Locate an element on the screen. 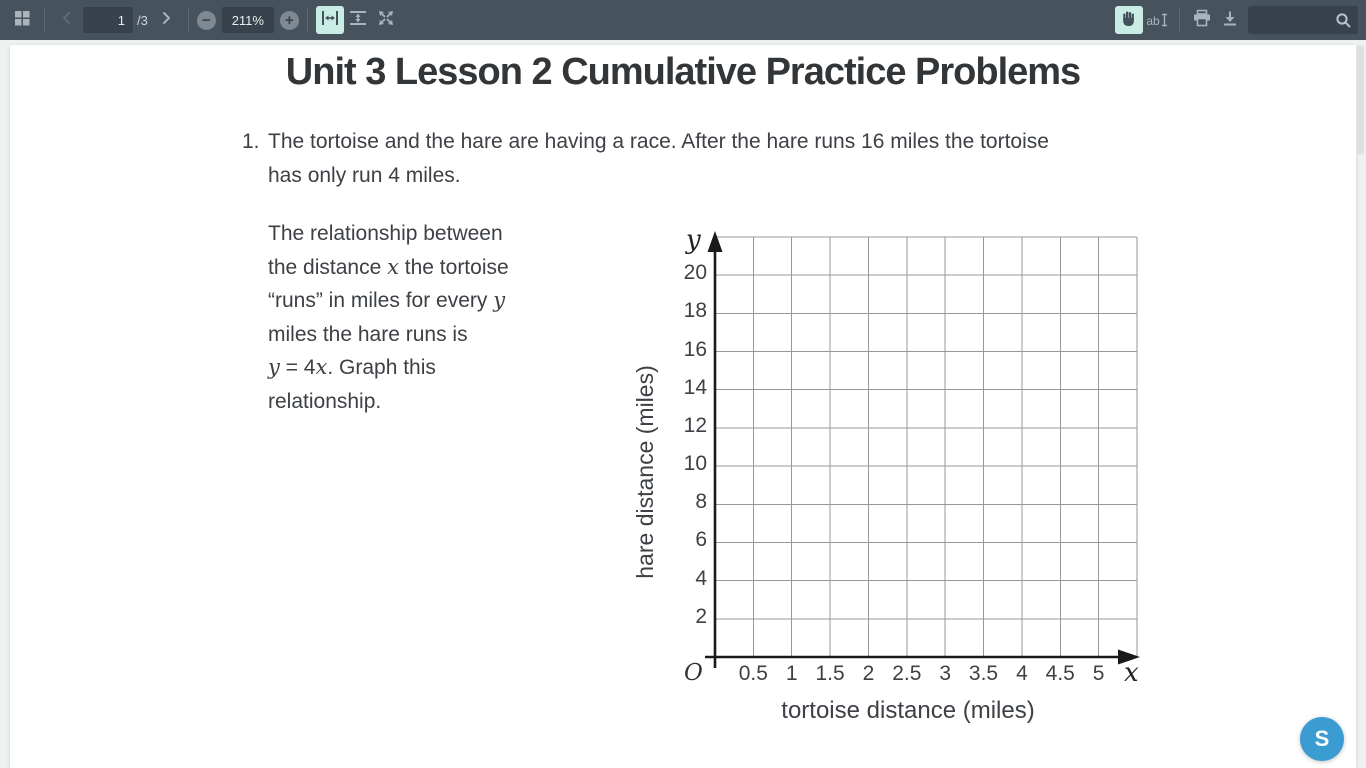 This screenshot has width=1366, height=768. y-tick-label: 18 is located at coordinates (695, 311).